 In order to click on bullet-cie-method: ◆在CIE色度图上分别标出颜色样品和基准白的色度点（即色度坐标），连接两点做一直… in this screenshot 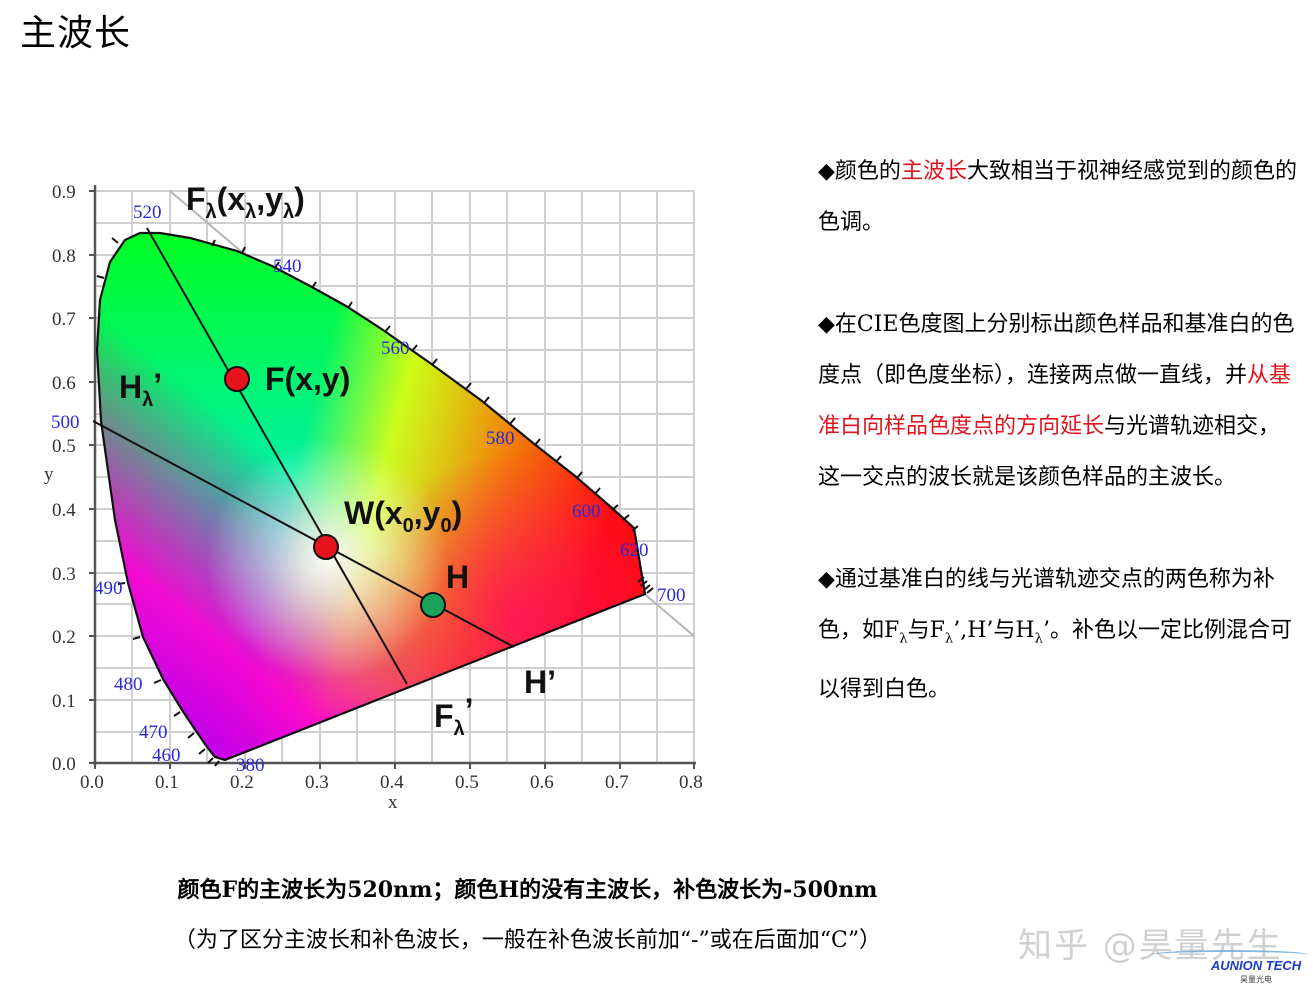, I will do `click(1056, 401)`.